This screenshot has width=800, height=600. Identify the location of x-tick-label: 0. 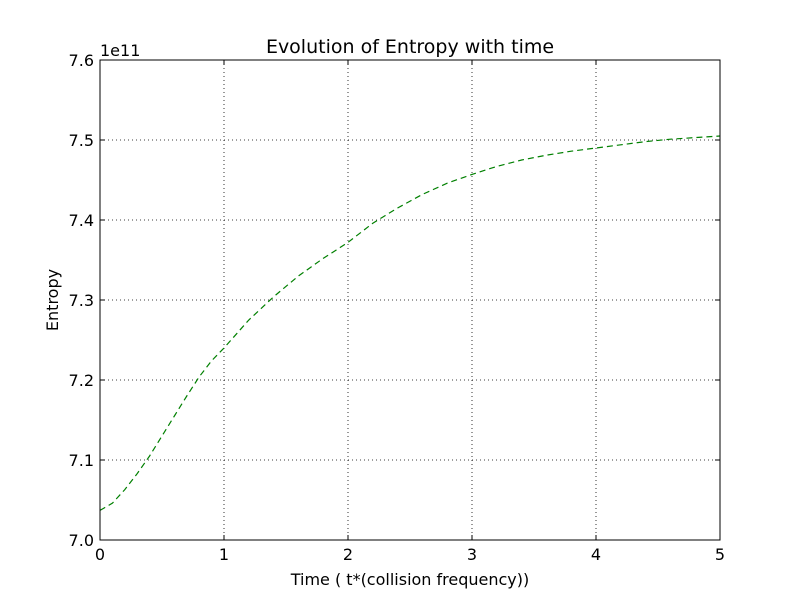
(100, 554).